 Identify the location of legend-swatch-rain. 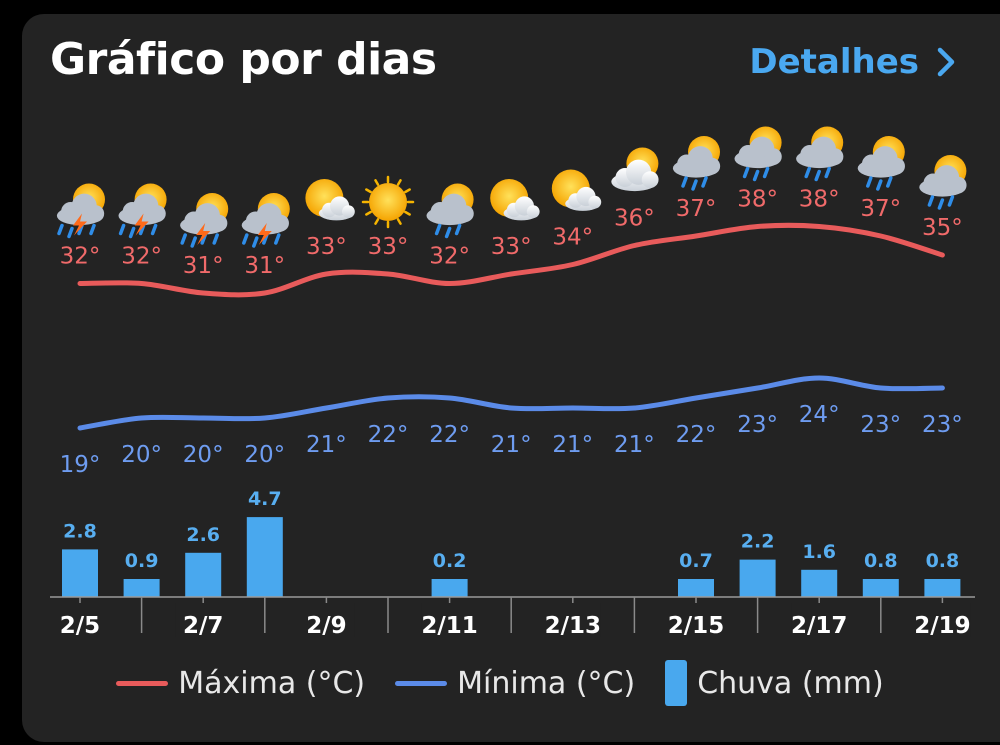
(676, 683).